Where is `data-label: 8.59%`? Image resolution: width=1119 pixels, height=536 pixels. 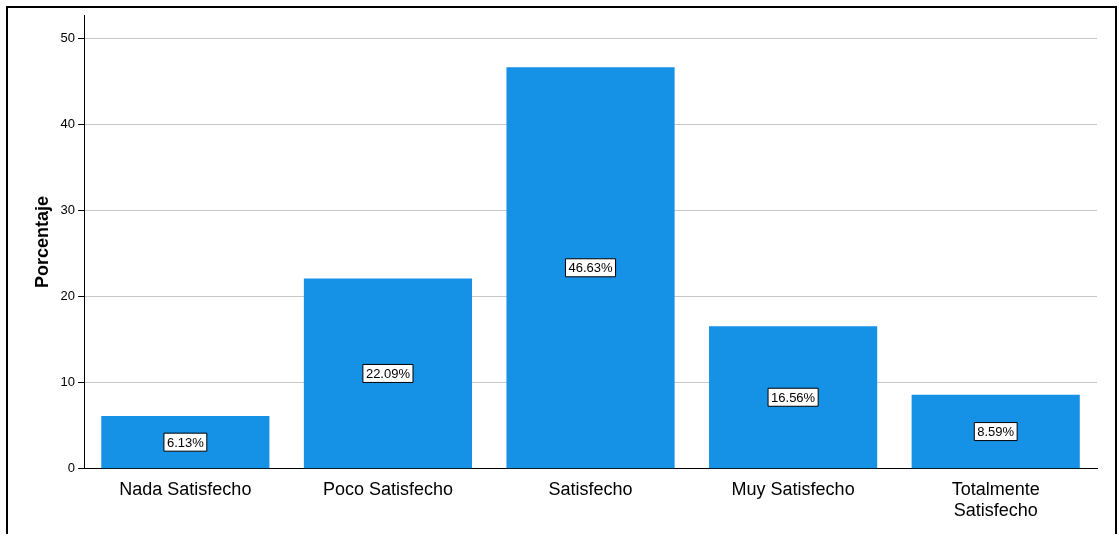
data-label: 8.59% is located at coordinates (996, 432).